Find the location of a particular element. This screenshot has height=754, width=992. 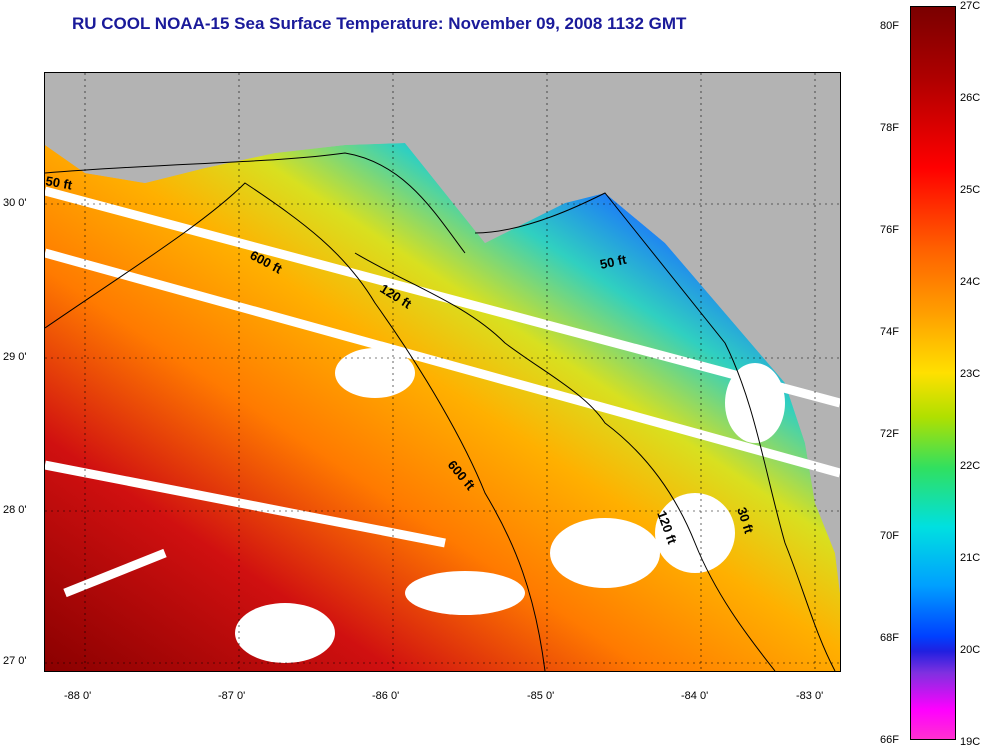

colorbar-f-76: 76F is located at coordinates (889, 230).